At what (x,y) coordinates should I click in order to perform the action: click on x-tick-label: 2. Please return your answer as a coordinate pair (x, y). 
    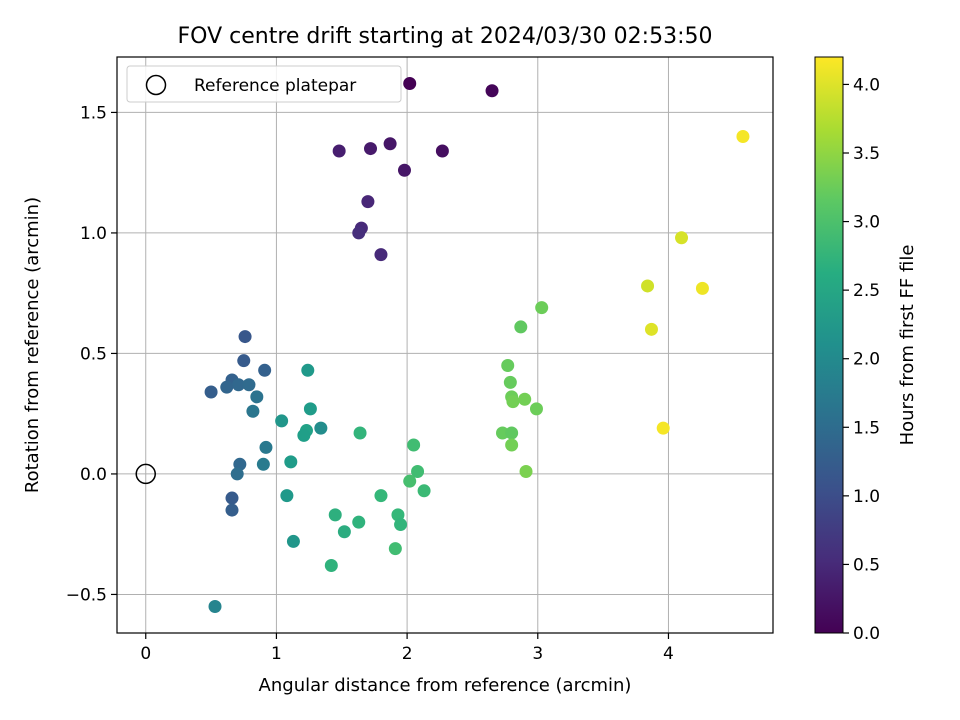
    Looking at the image, I should click on (407, 654).